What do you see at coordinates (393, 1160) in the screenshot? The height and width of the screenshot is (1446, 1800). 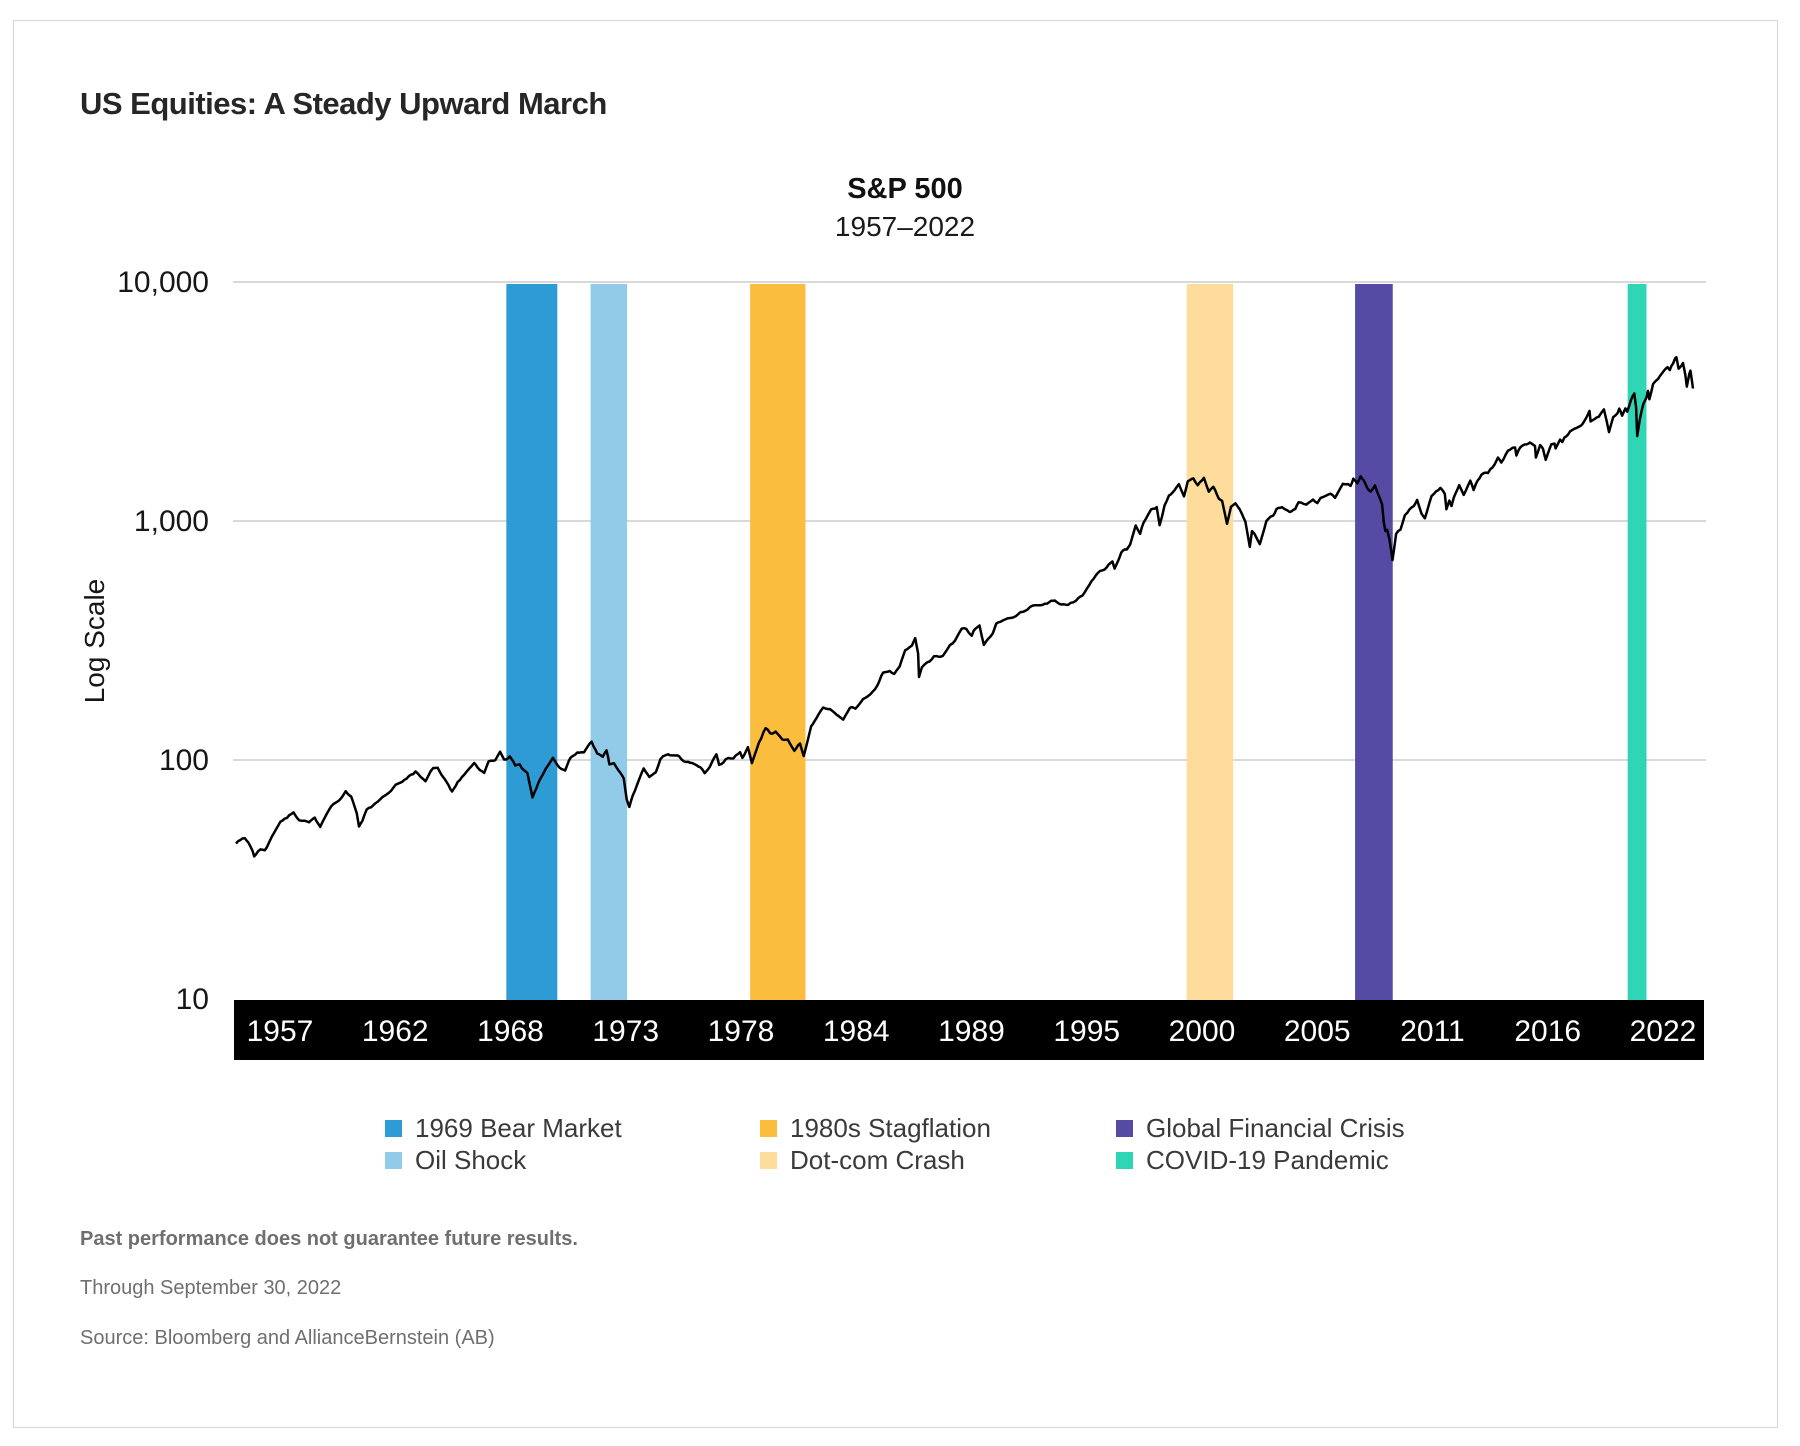 I see `oil-shock-swatch-icon` at bounding box center [393, 1160].